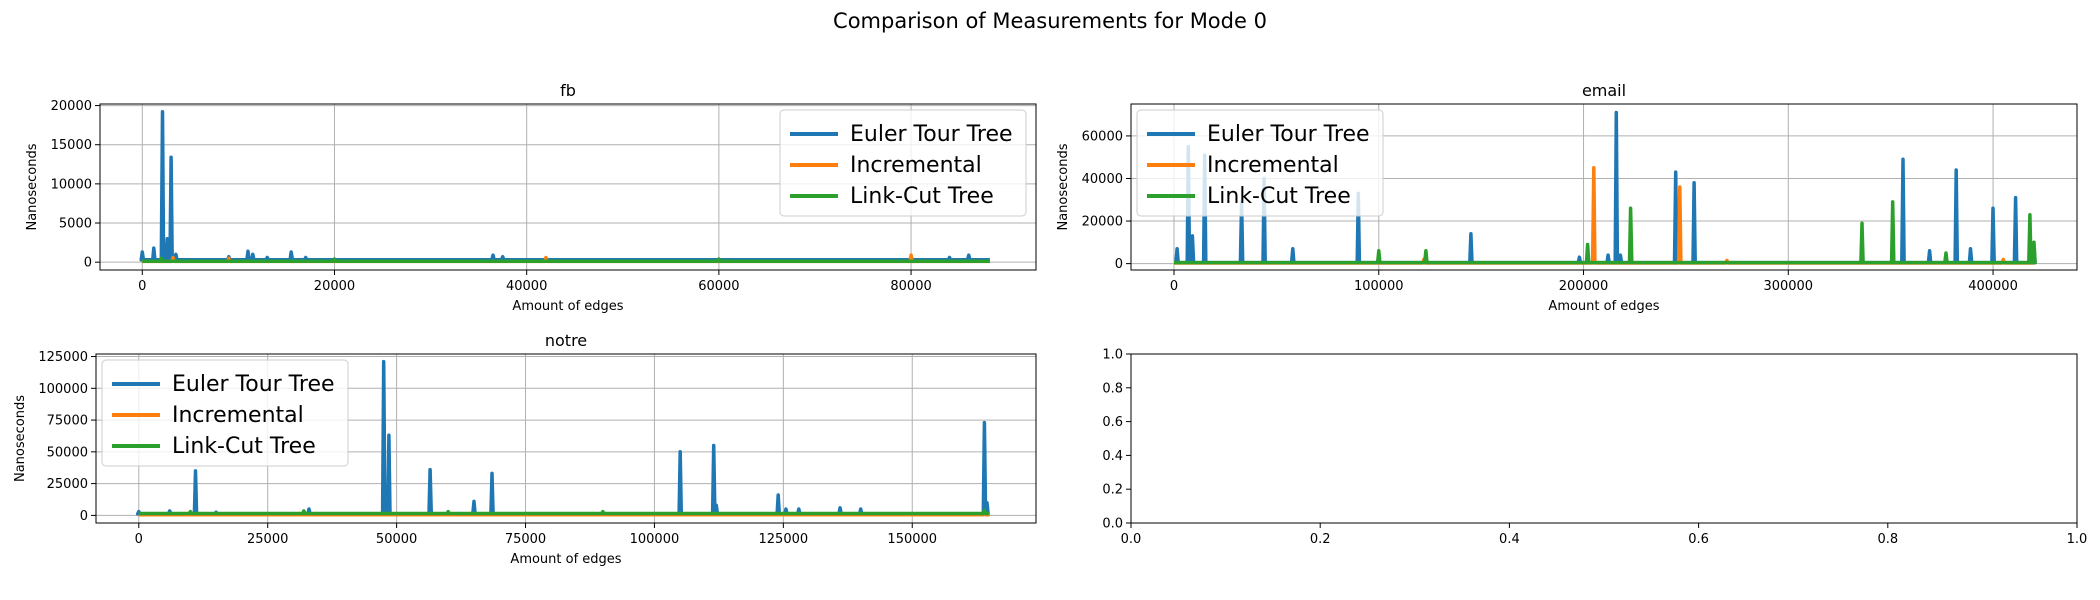  What do you see at coordinates (1604, 90) in the screenshot?
I see `subplot-title: email` at bounding box center [1604, 90].